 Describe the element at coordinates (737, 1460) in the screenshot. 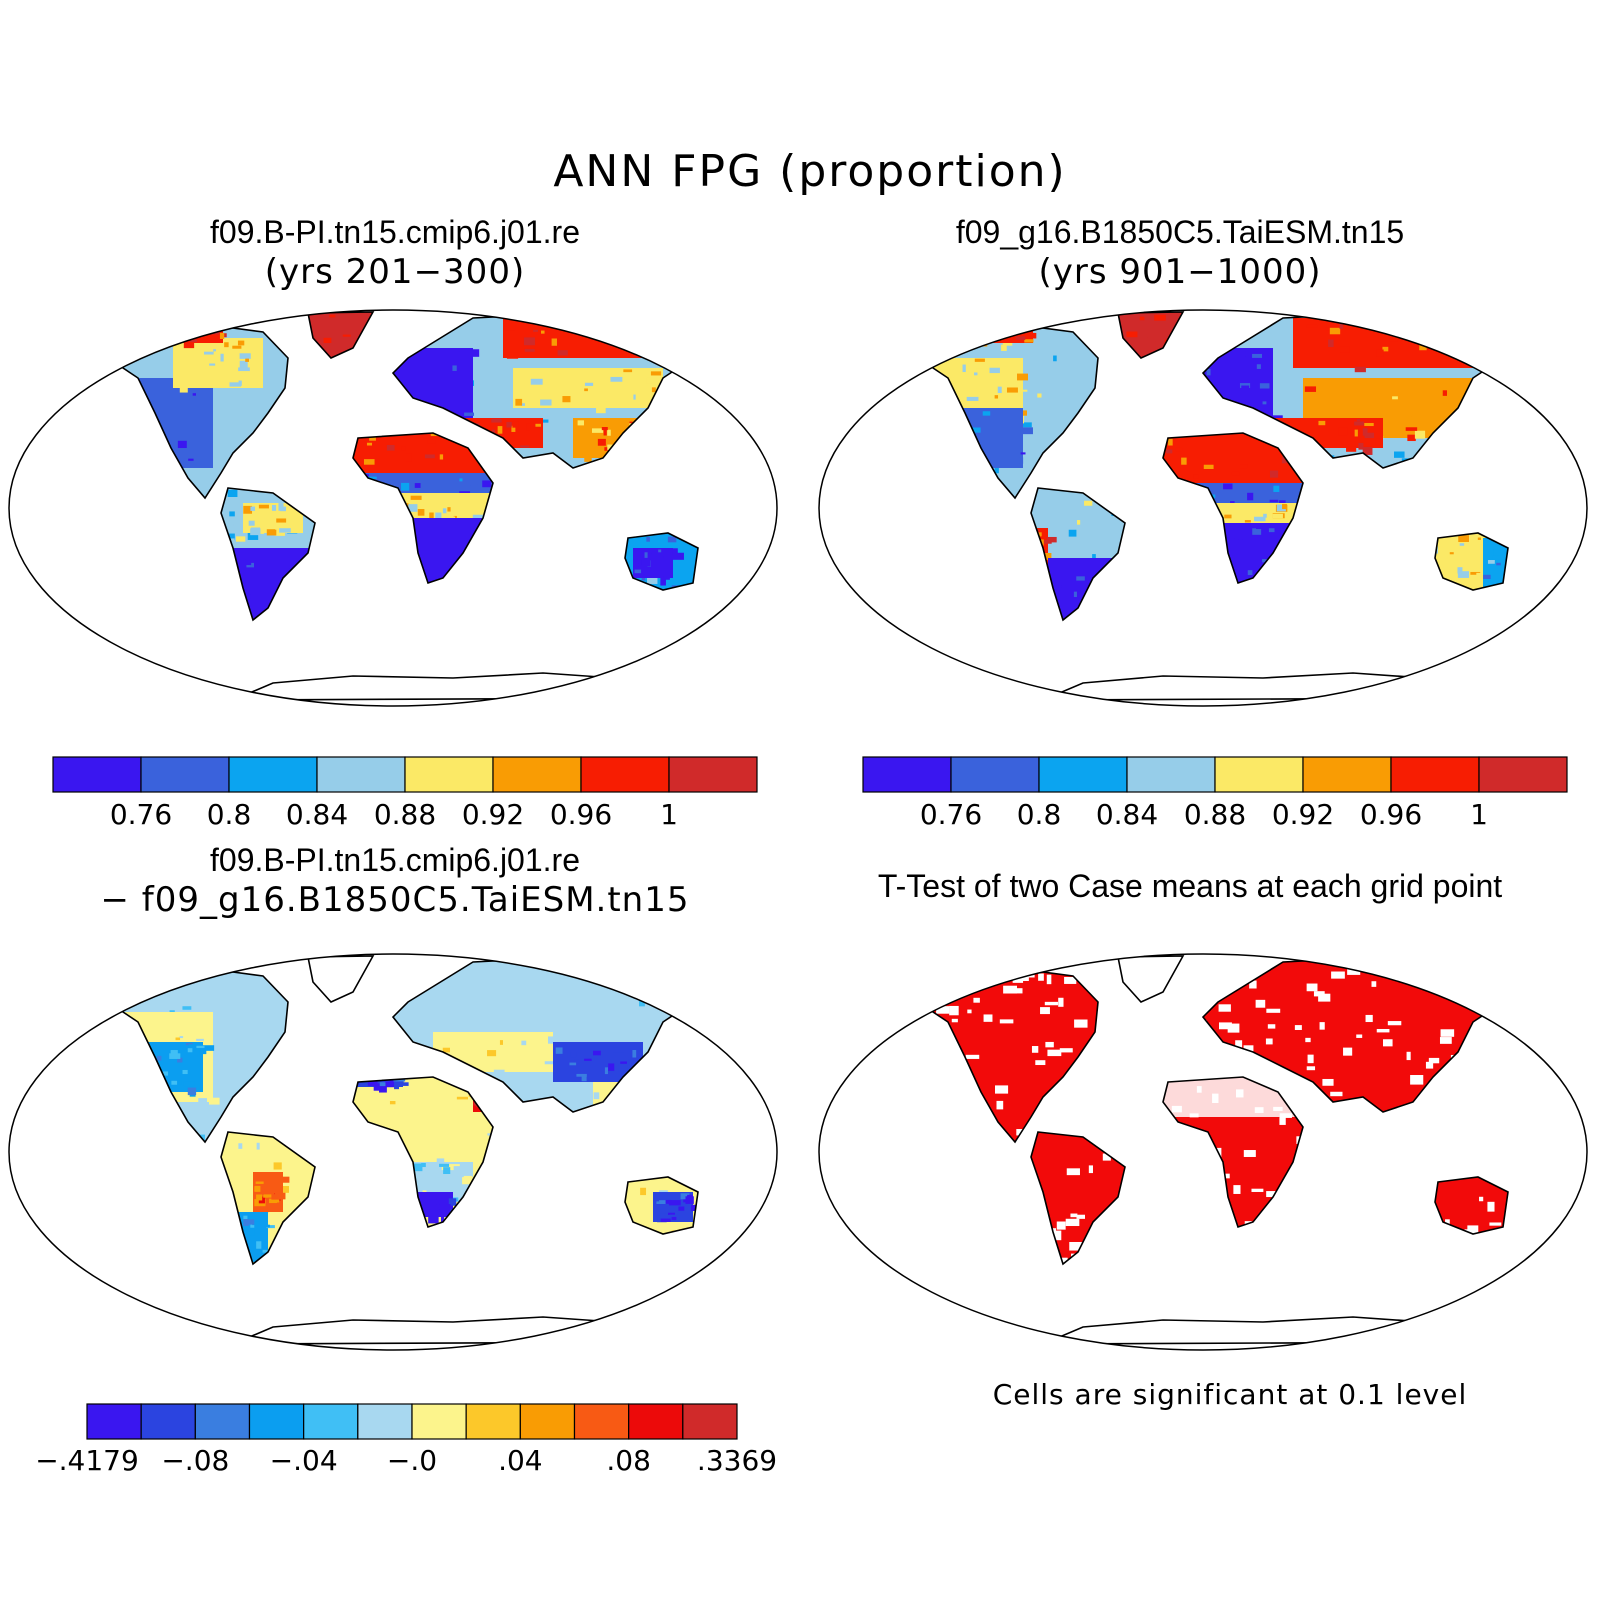

I see `colorbar-tick-label: .3369` at that location.